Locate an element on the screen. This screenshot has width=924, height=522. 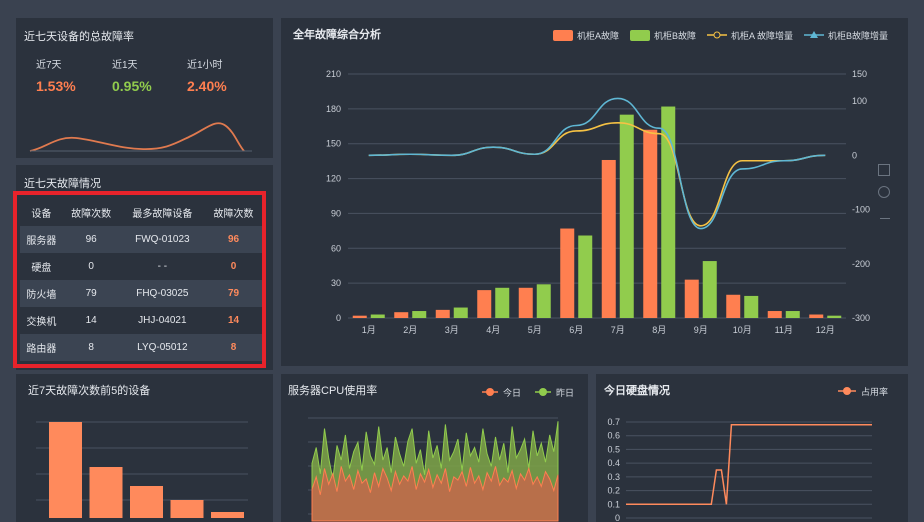
legend-today: 今日 is located at coordinates (512, 392).